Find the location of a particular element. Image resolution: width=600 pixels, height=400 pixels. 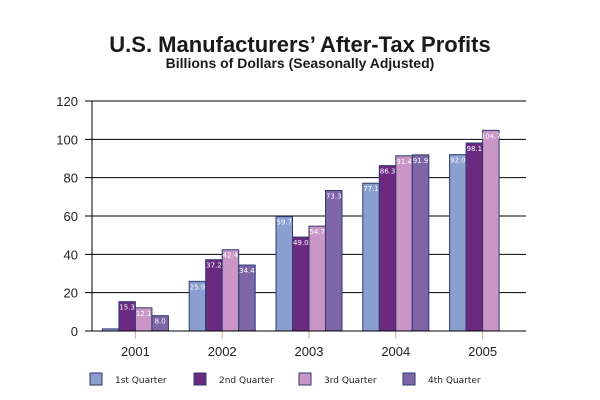

data-label: 15.3 is located at coordinates (127, 308).